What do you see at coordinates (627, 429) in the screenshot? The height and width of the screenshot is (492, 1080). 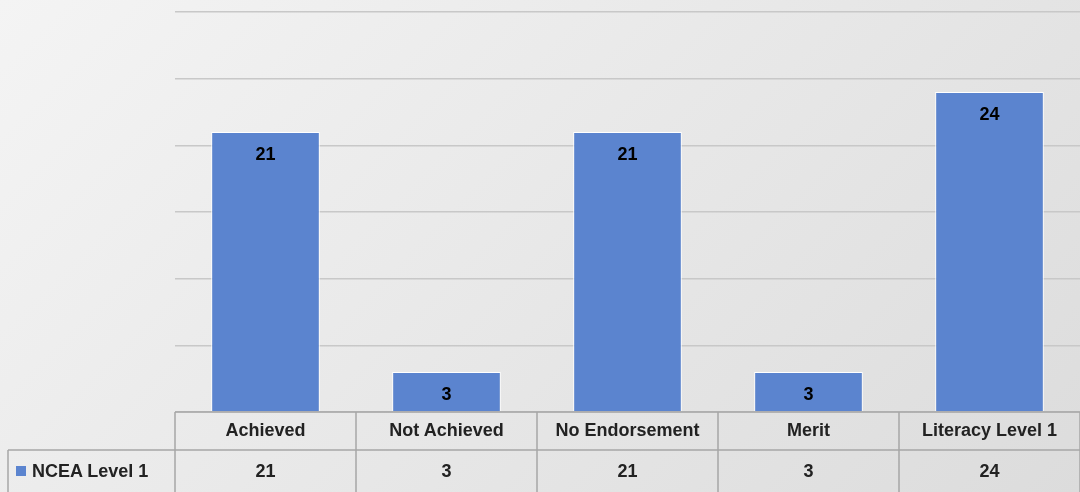 I see `x-tick-label: No Endorsement` at bounding box center [627, 429].